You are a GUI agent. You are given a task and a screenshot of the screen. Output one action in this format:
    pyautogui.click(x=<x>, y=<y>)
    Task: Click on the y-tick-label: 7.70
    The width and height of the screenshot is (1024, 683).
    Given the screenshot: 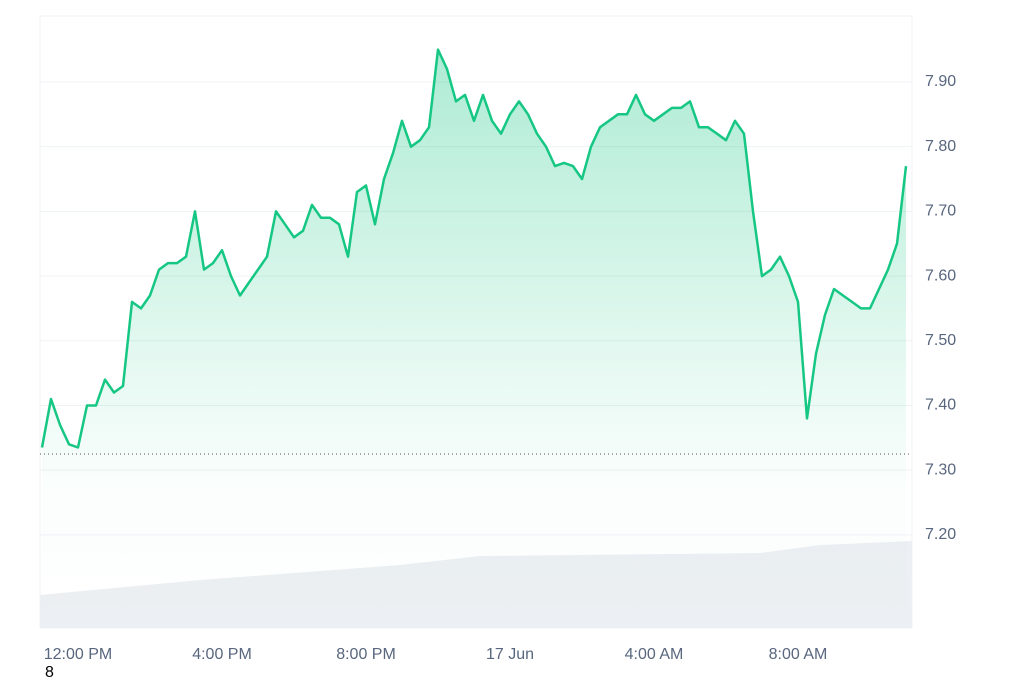 What is the action you would take?
    pyautogui.click(x=940, y=211)
    